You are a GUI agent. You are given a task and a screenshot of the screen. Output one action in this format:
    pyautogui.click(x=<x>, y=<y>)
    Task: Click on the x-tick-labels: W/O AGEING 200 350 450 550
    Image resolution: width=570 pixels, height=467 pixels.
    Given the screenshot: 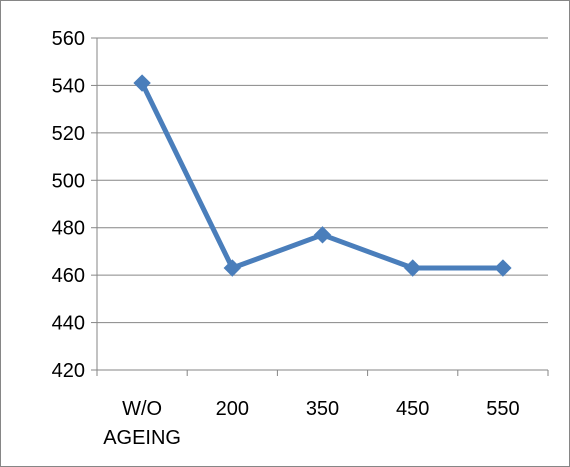 What is the action you would take?
    pyautogui.click(x=311, y=423)
    